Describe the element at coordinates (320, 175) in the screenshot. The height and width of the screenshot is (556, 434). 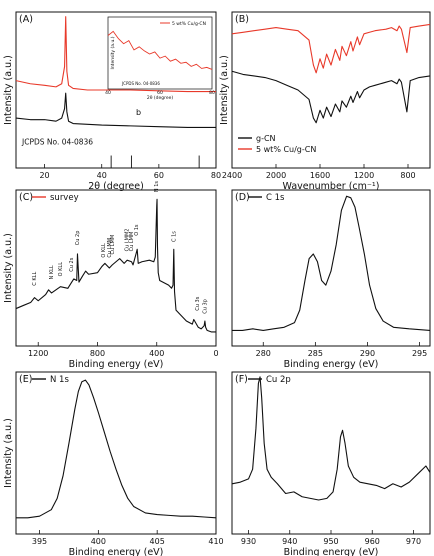
I see `x-tick-label: 1600` at that location.